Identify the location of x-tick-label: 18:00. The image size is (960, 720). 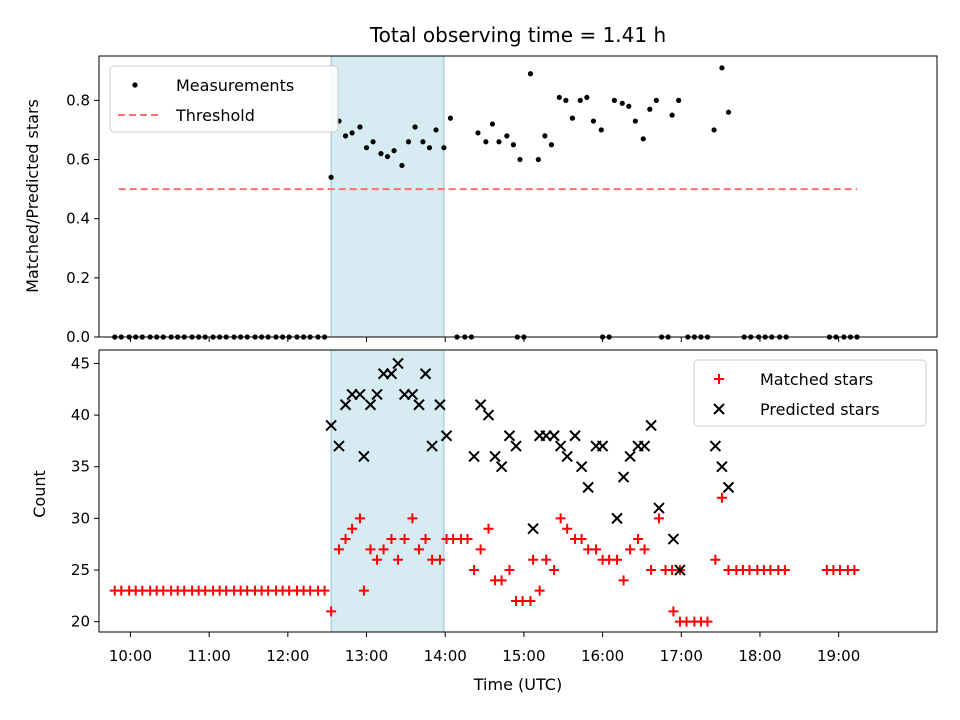
(759, 656).